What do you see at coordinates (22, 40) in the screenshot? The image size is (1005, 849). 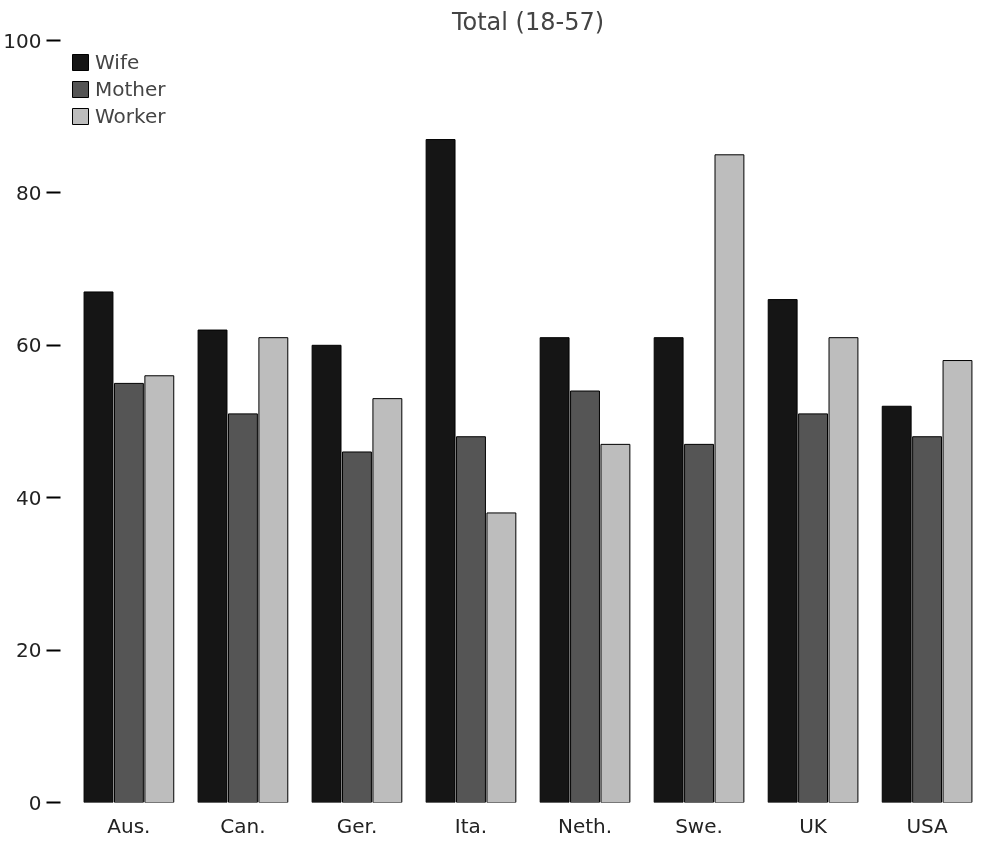 I see `y-tick-label: 100` at bounding box center [22, 40].